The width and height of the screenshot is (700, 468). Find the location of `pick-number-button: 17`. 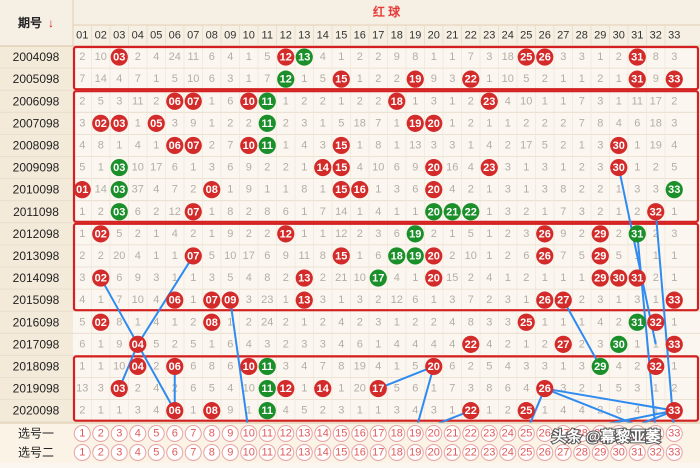

pick-number-button: 17 is located at coordinates (378, 433).